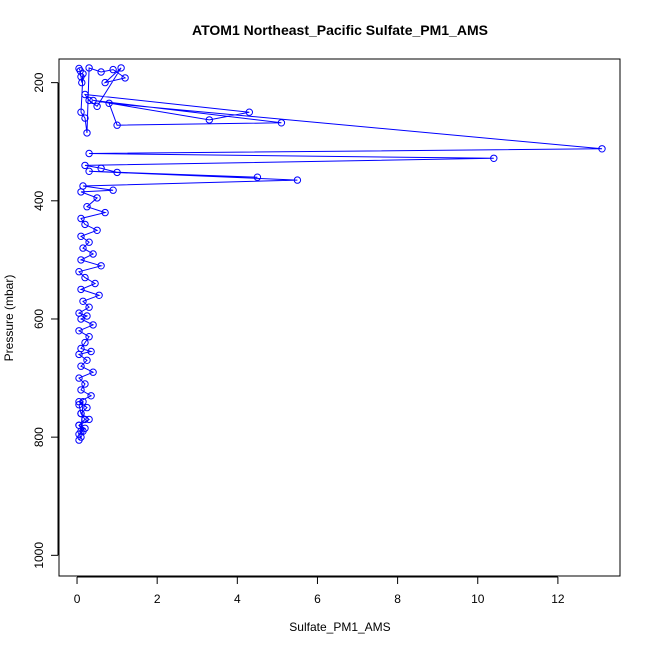 This screenshot has width=650, height=650. Describe the element at coordinates (237, 599) in the screenshot. I see `x-tick-label: 4` at that location.